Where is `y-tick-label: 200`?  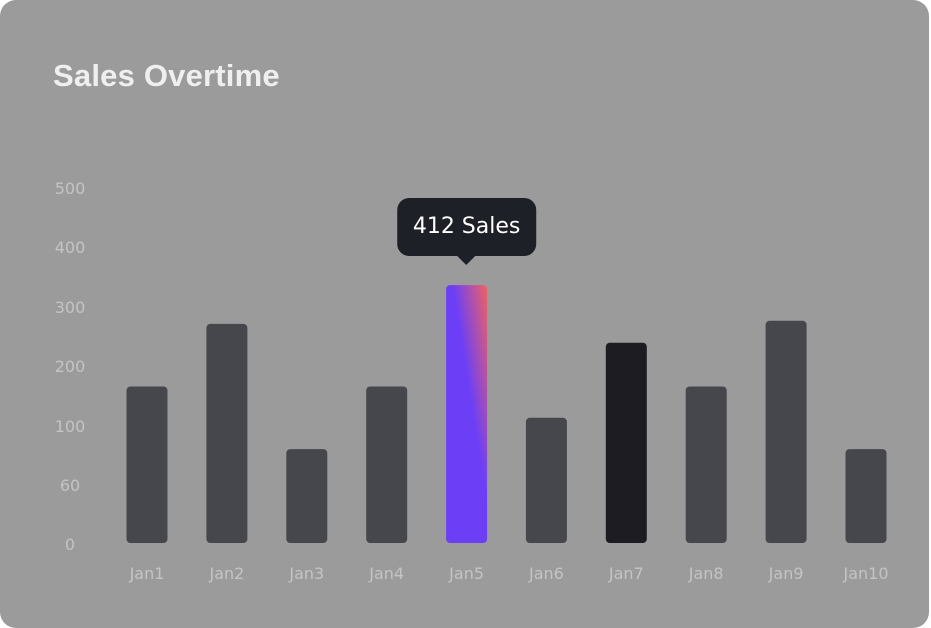 y-tick-label: 200 is located at coordinates (70, 366).